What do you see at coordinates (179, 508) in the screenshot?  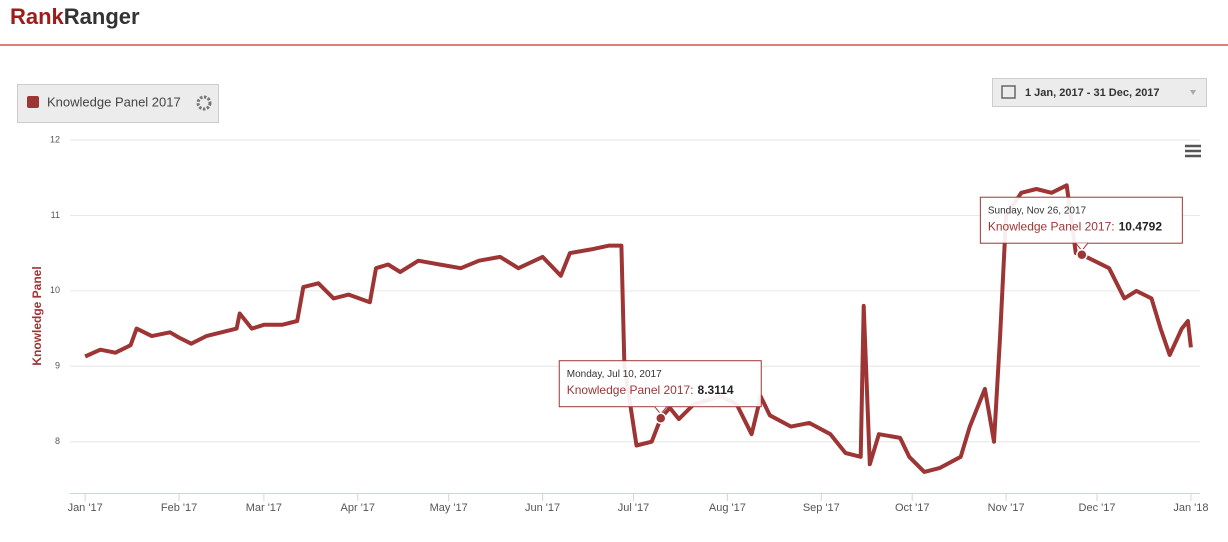 I see `x-tick-label: Feb '17` at bounding box center [179, 508].